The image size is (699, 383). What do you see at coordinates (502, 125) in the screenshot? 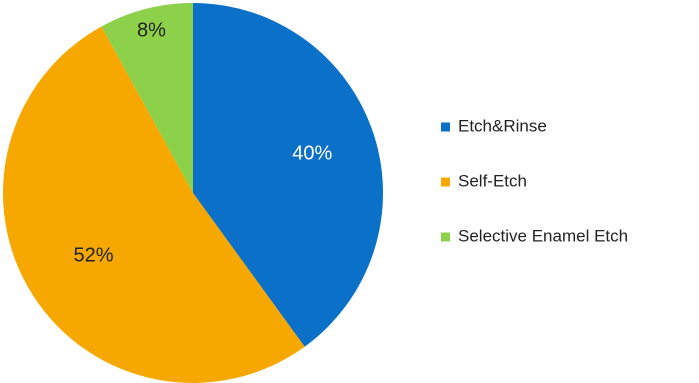
I see `legend-label: Etch&Rinse` at bounding box center [502, 125].